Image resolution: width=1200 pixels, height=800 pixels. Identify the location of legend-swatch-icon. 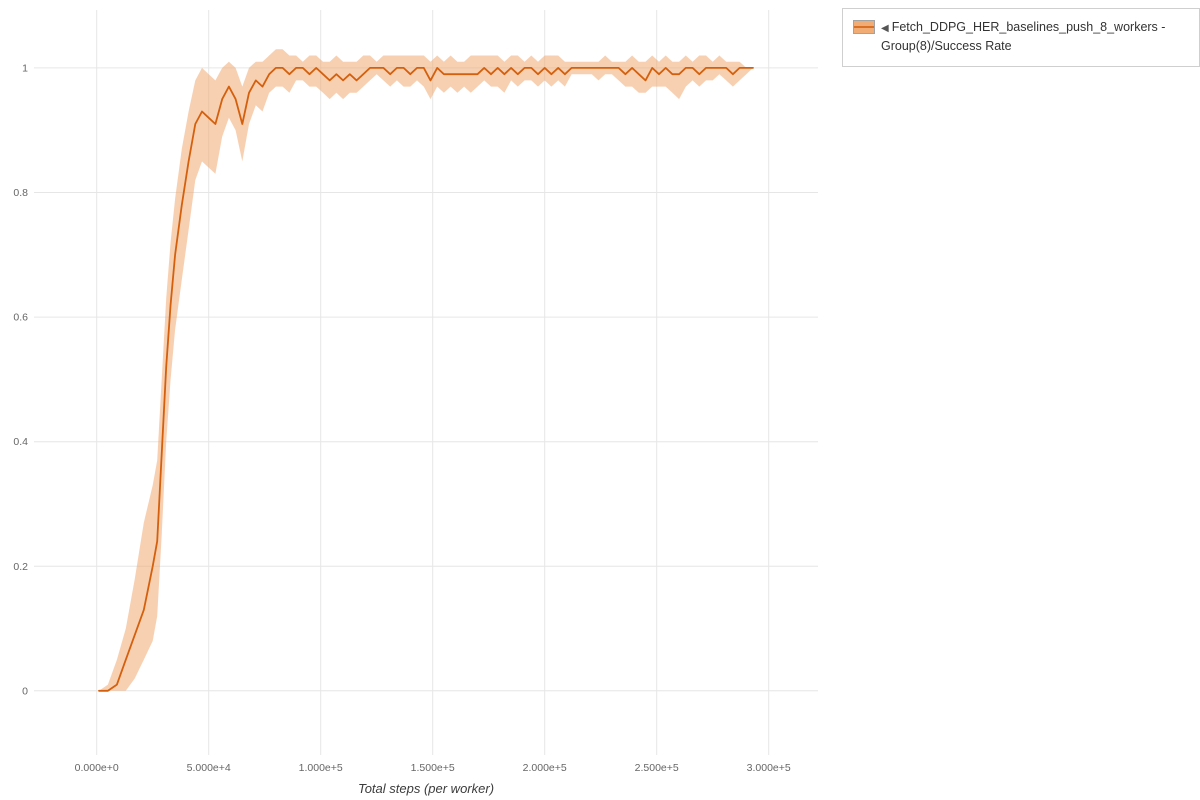
(864, 27).